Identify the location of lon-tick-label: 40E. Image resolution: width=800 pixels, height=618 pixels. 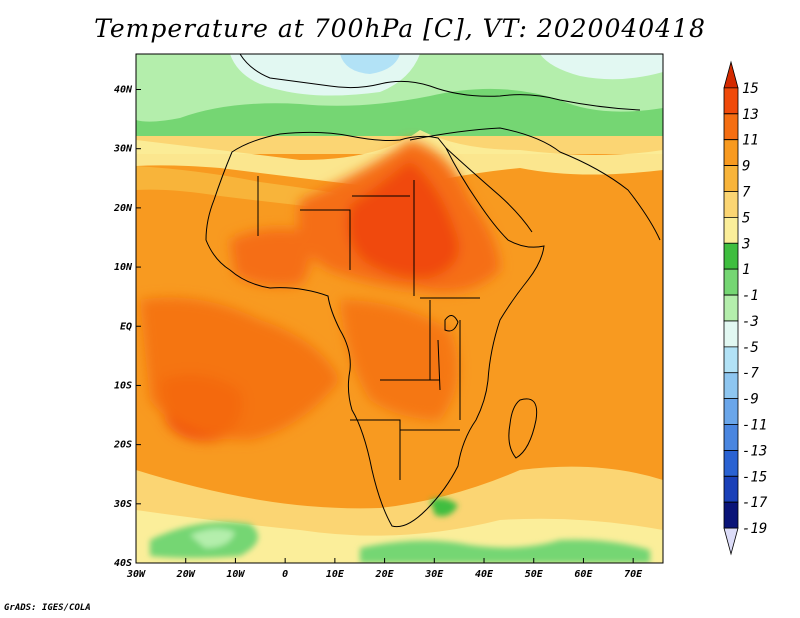
(484, 574).